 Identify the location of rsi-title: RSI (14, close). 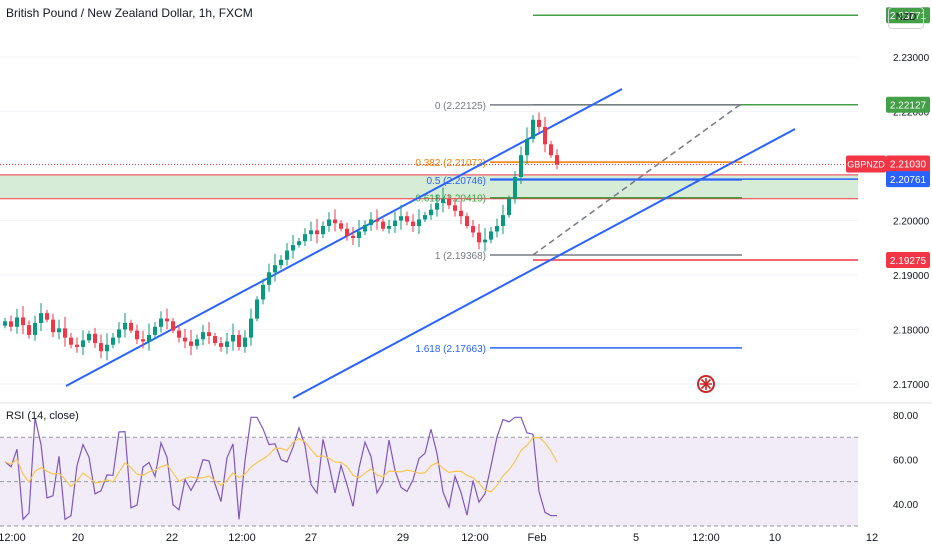
(42, 416).